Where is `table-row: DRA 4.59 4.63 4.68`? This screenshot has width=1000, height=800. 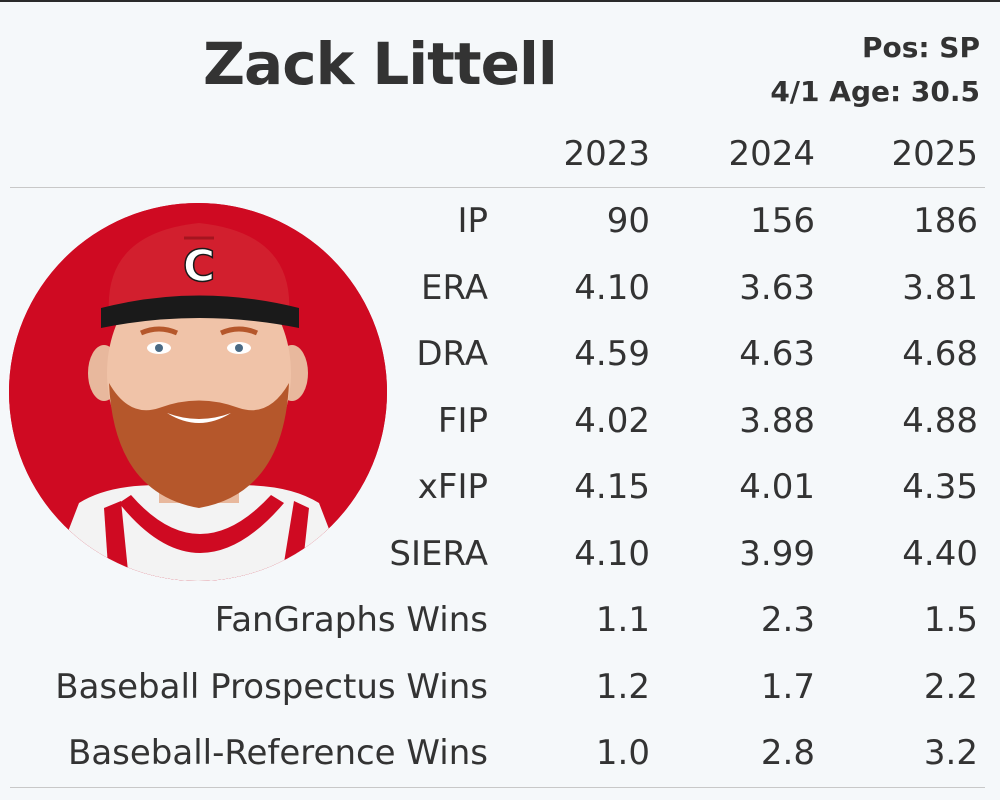 table-row: DRA 4.59 4.63 4.68 is located at coordinates (500, 354).